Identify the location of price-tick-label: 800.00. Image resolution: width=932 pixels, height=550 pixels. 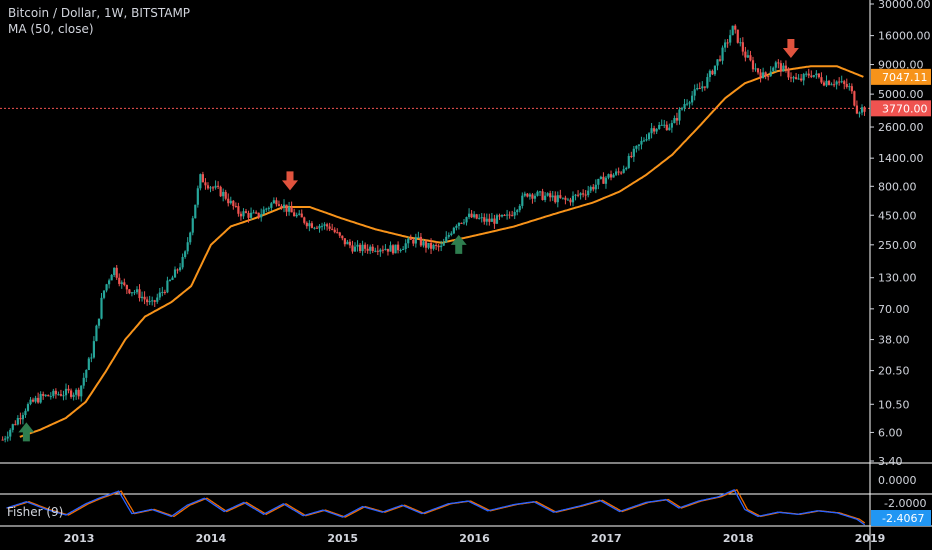
(897, 186).